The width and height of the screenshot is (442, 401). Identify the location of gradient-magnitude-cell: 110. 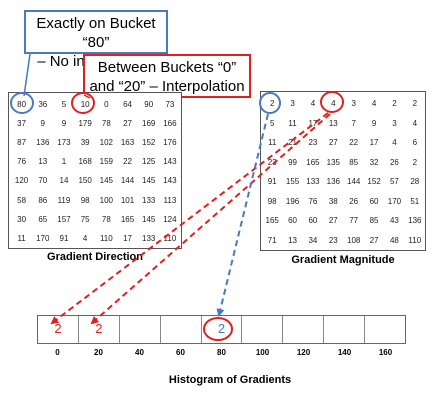
(415, 240).